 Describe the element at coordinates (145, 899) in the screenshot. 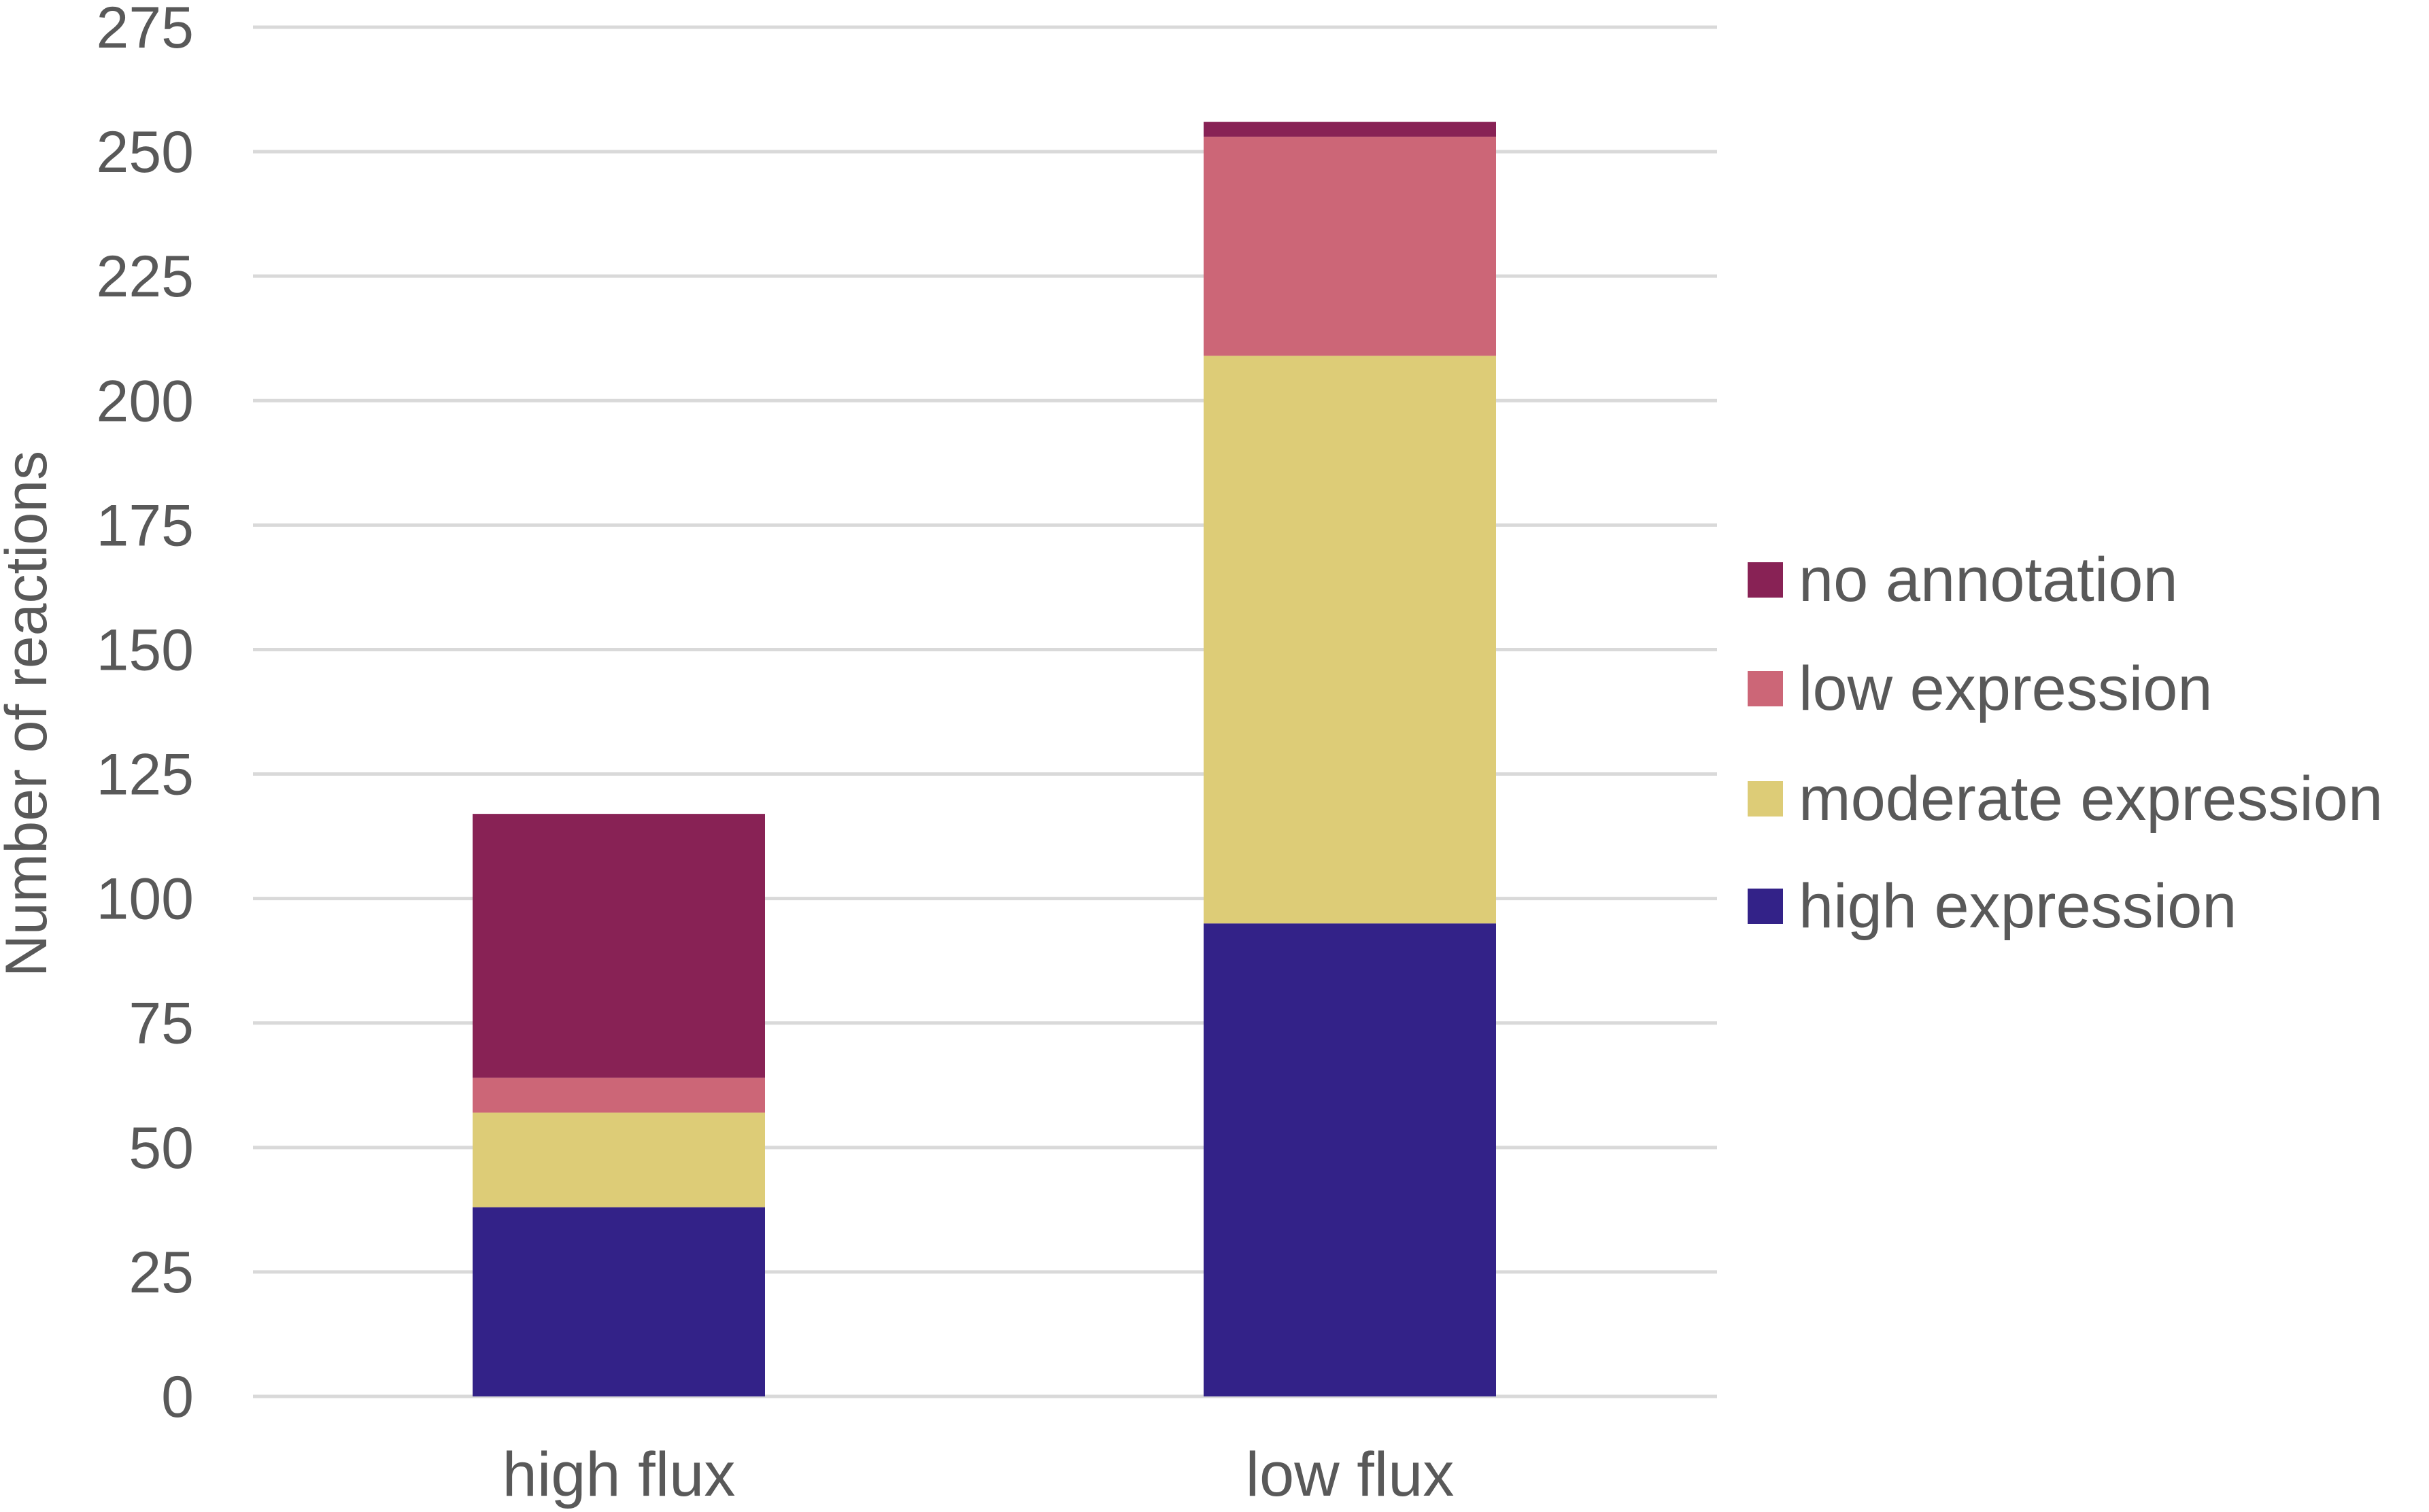

I see `y-tick-label: 100` at that location.